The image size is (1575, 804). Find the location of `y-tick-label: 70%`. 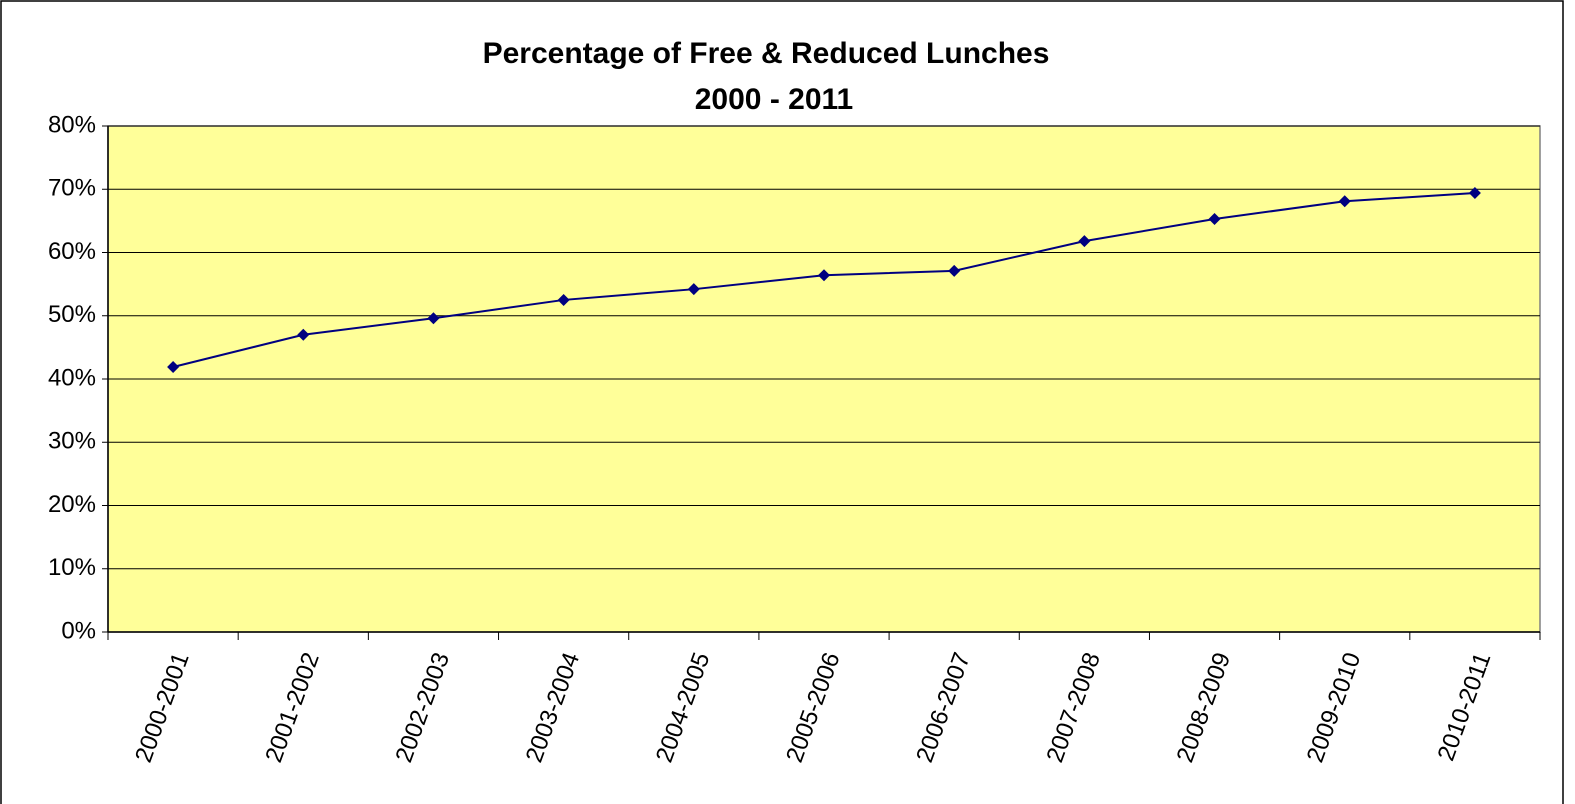

y-tick-label: 70% is located at coordinates (72, 188).